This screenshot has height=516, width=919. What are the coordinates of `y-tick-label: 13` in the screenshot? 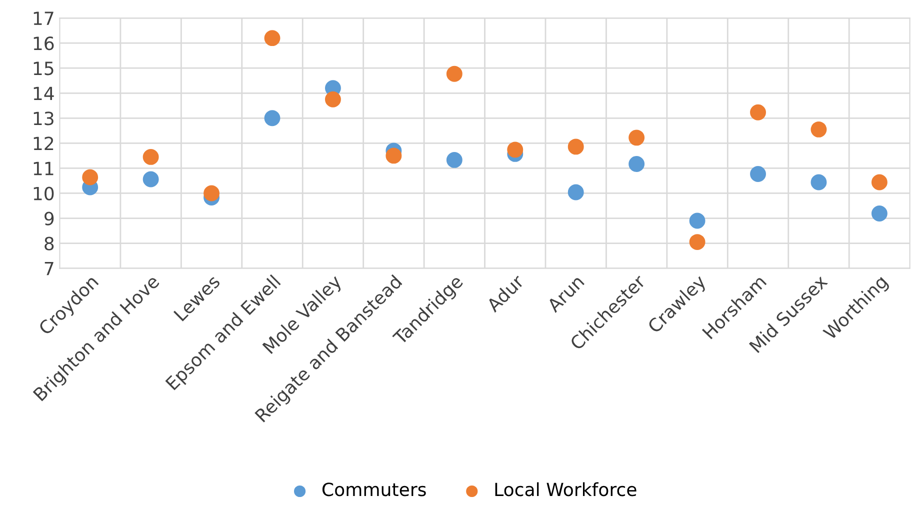 It's located at (44, 119).